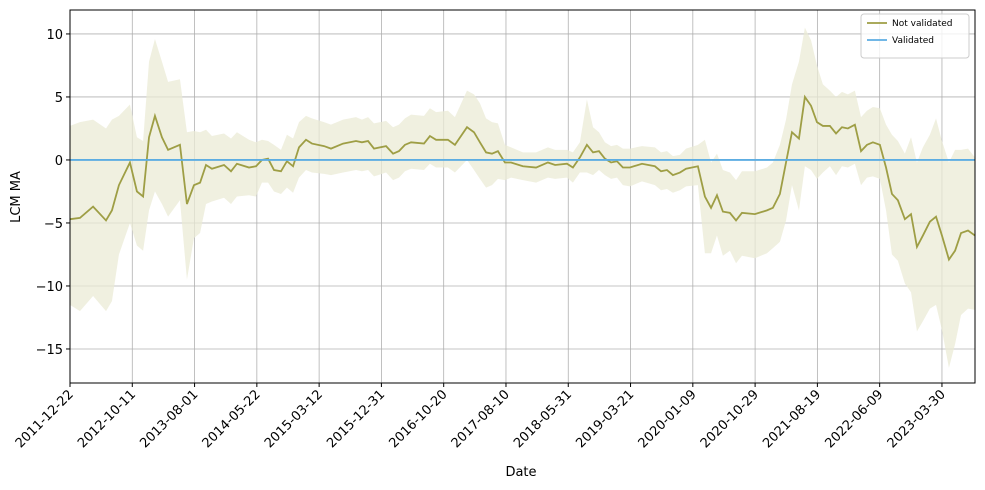  I want to click on x-tick-label: 2011-12-22, so click(45, 419).